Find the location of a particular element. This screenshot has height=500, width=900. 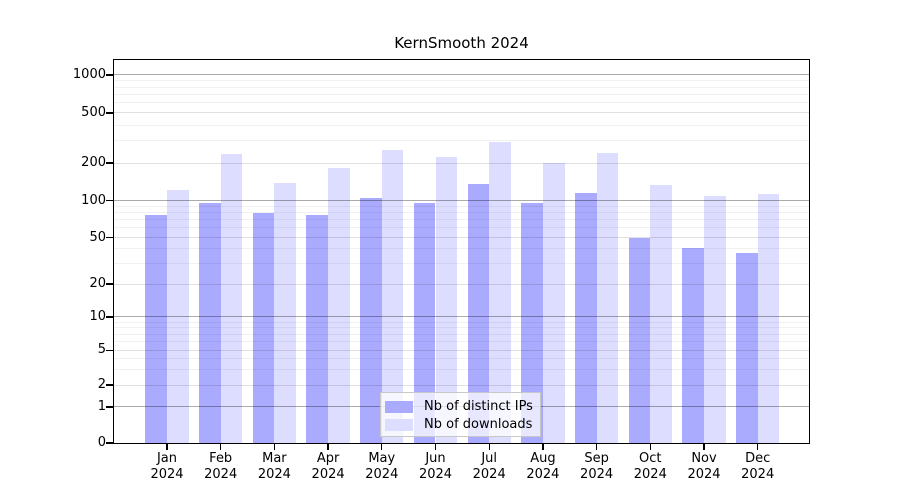

bar-downloads-jan is located at coordinates (178, 316).